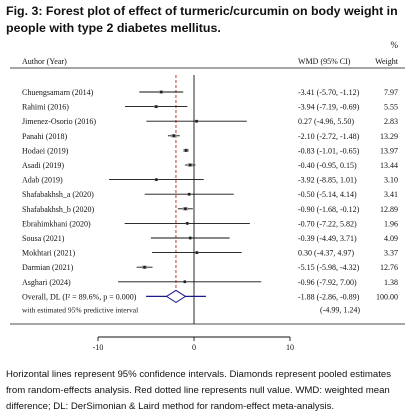  I want to click on study-ci-text: -3.92 (-8.85, 1.01), so click(327, 180).